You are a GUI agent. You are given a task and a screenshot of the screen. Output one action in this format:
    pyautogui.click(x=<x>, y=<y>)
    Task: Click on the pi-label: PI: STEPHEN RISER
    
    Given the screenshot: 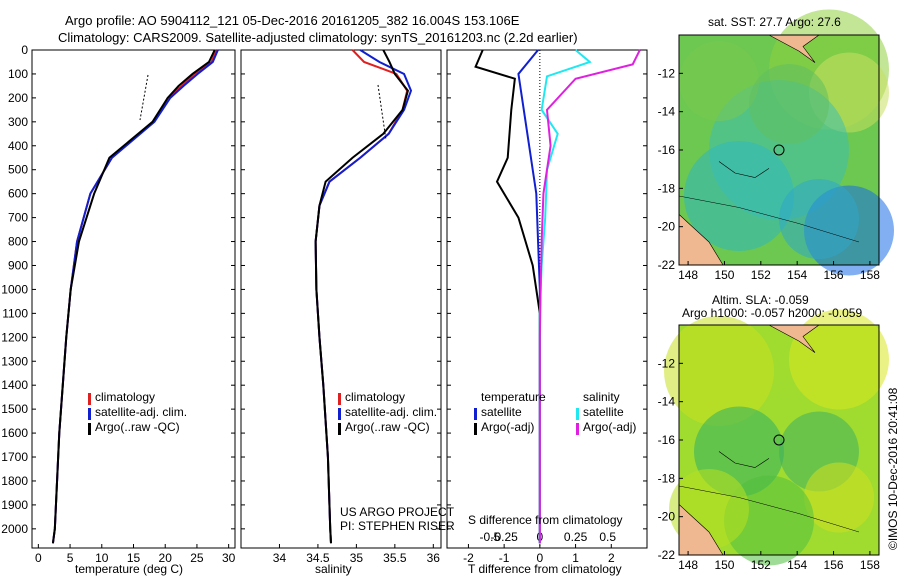 What is the action you would take?
    pyautogui.click(x=397, y=526)
    